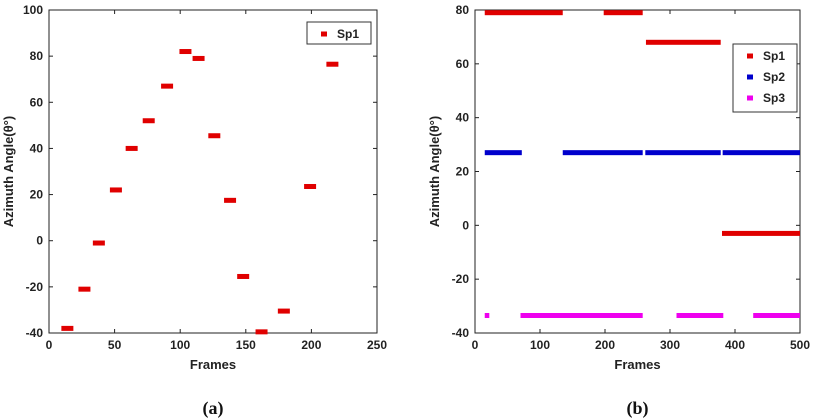  I want to click on legend: Sp1 Sp2 Sp3, so click(765, 78).